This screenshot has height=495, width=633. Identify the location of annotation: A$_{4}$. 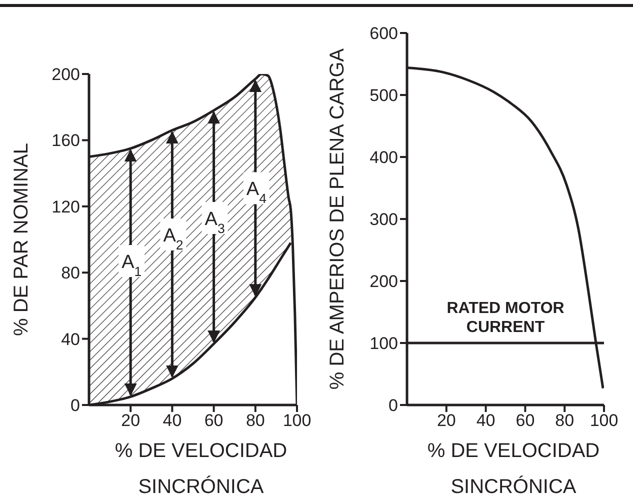
(256, 192).